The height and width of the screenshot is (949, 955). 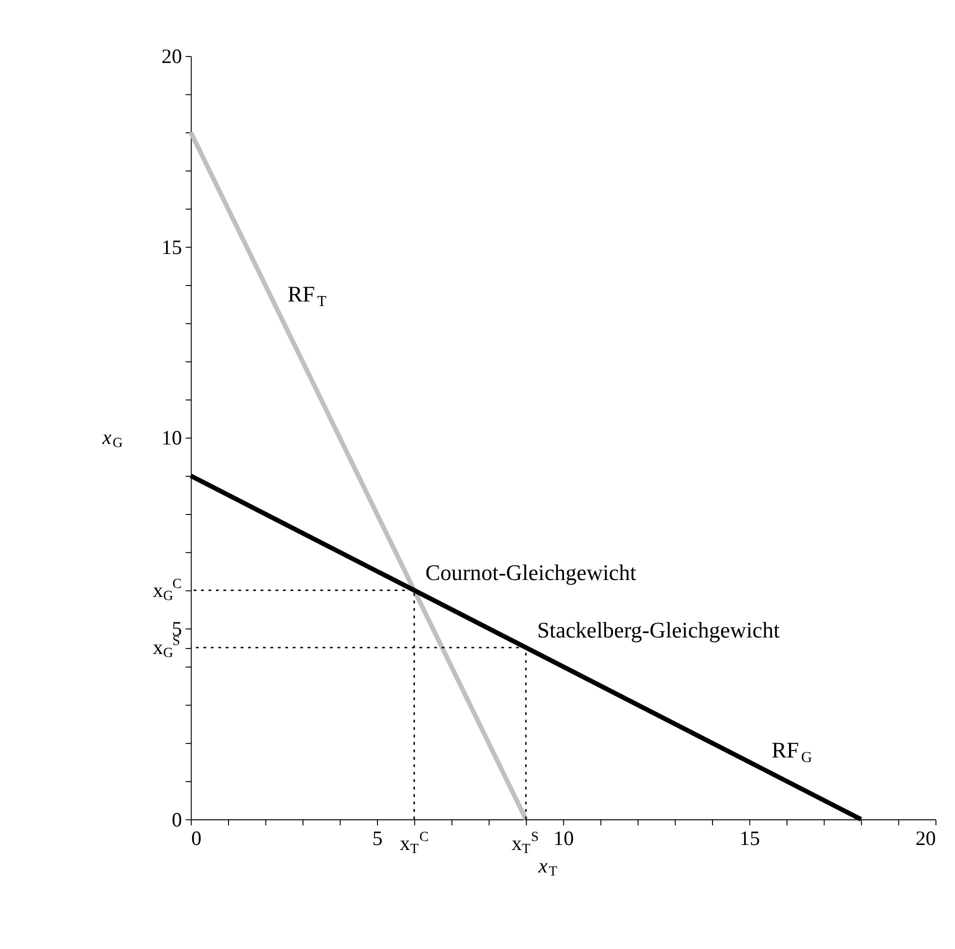 What do you see at coordinates (563, 839) in the screenshot?
I see `x-tick-label: 10` at bounding box center [563, 839].